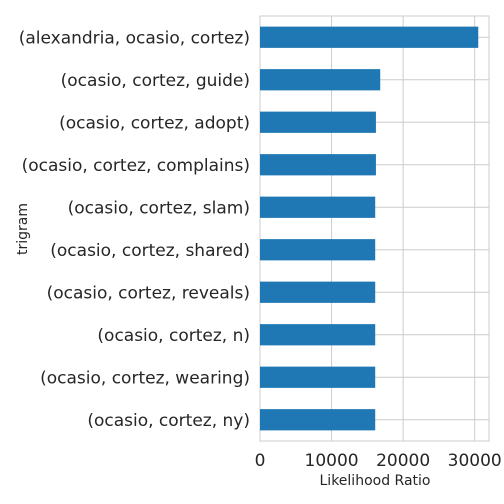 The height and width of the screenshot is (504, 504). I want to click on category-label: (ocasio, cortez, wearing), so click(145, 378).